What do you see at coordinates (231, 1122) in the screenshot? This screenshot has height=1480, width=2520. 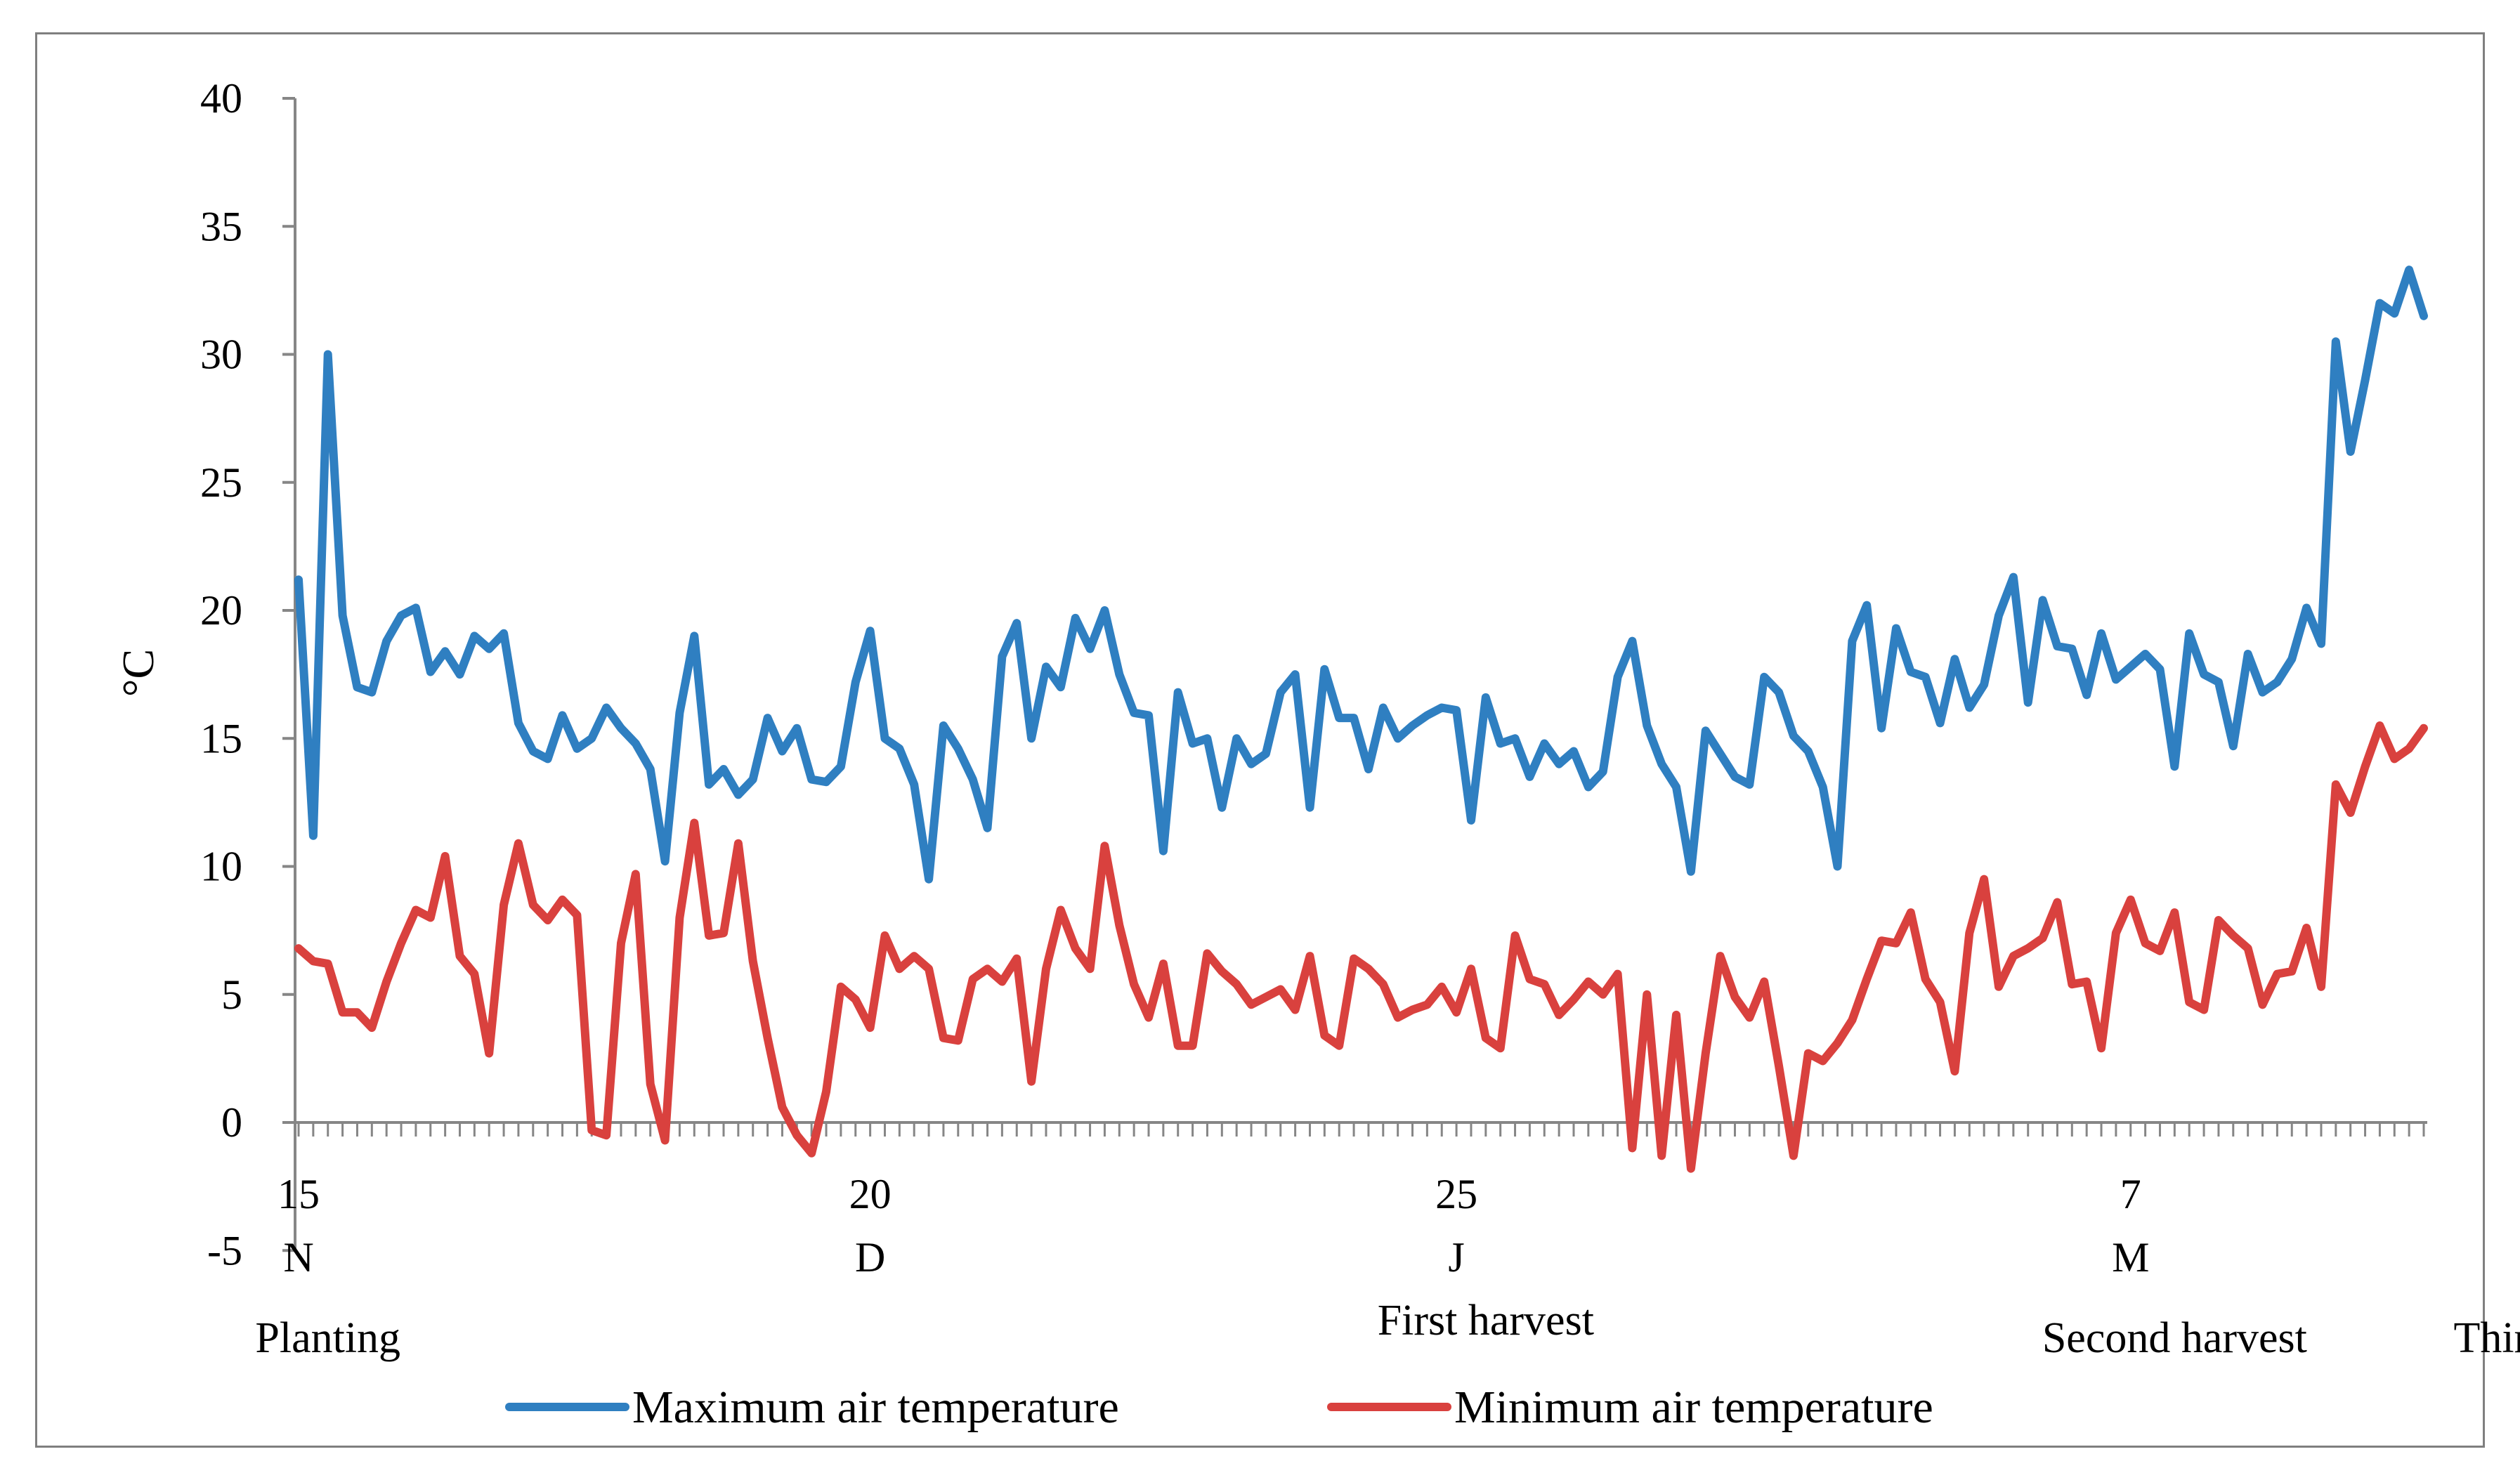 I see `y-tick-label: 0` at bounding box center [231, 1122].